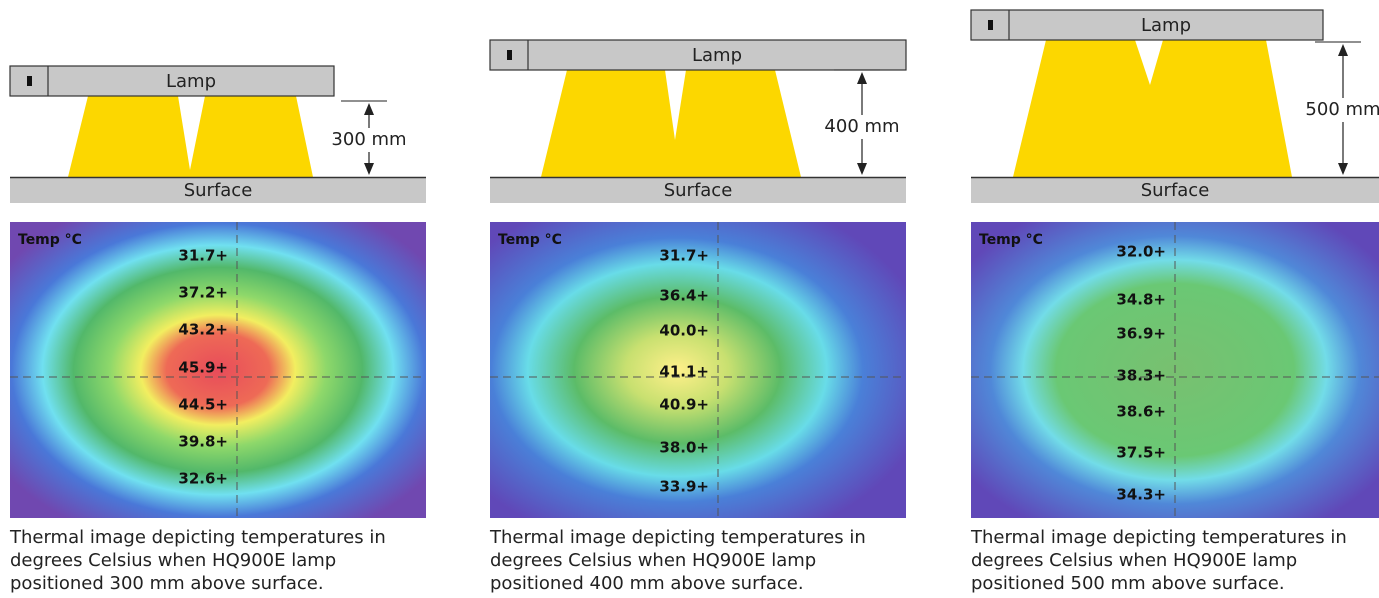 Image resolution: width=1379 pixels, height=598 pixels. I want to click on temperature-label: 33.9+, so click(684, 487).